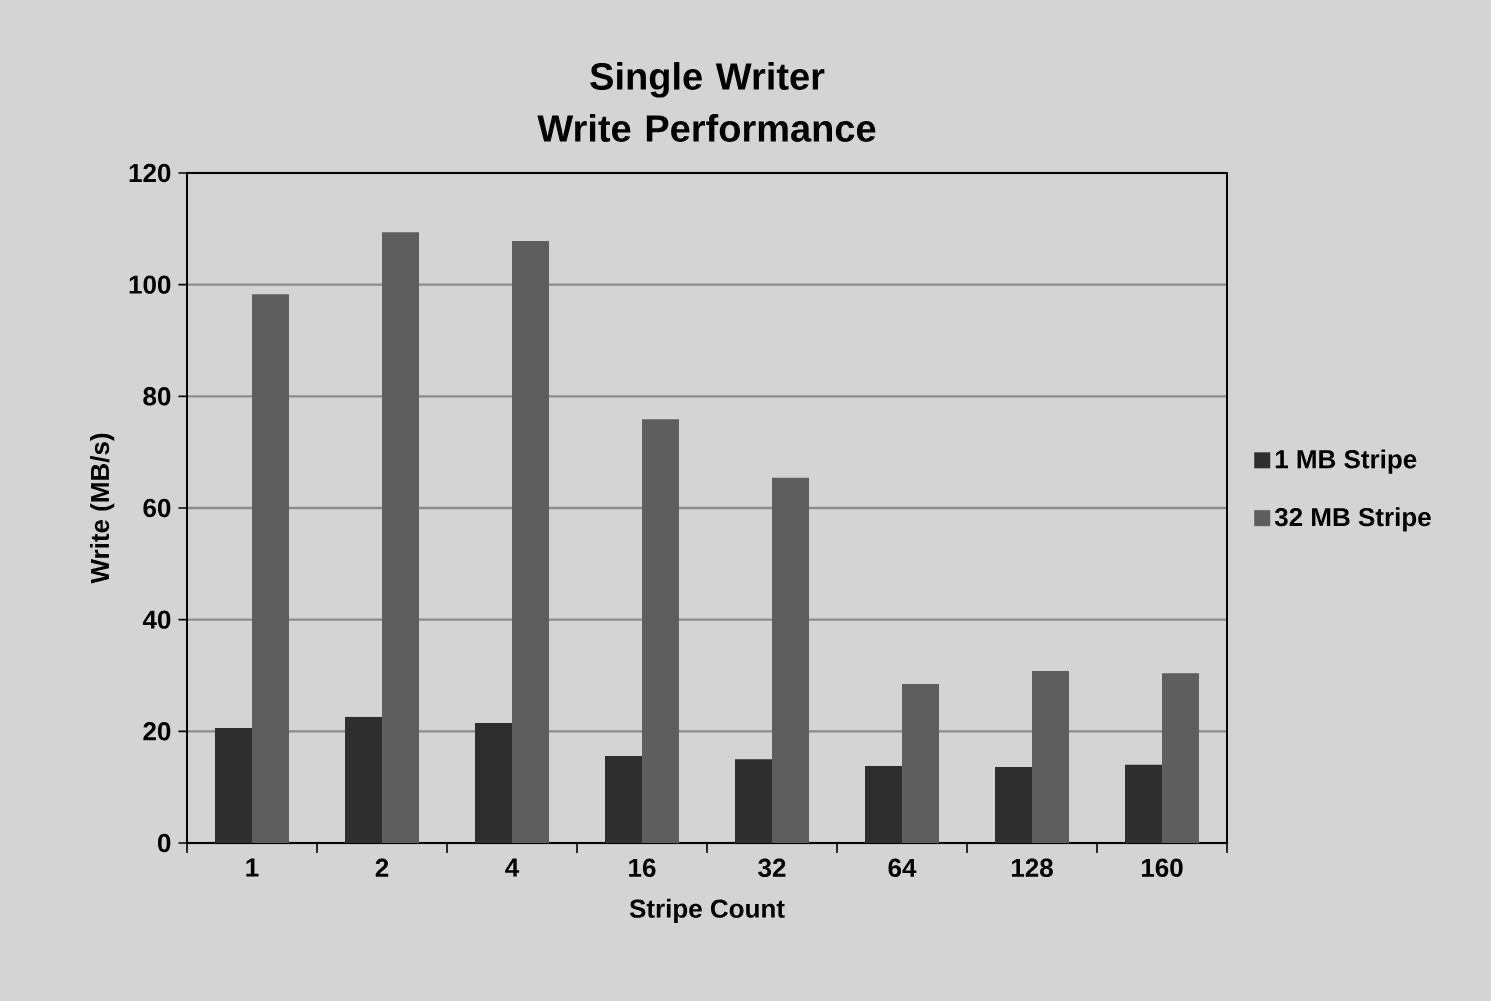 This screenshot has width=1491, height=1001. What do you see at coordinates (150, 173) in the screenshot?
I see `y-tick-label: 120` at bounding box center [150, 173].